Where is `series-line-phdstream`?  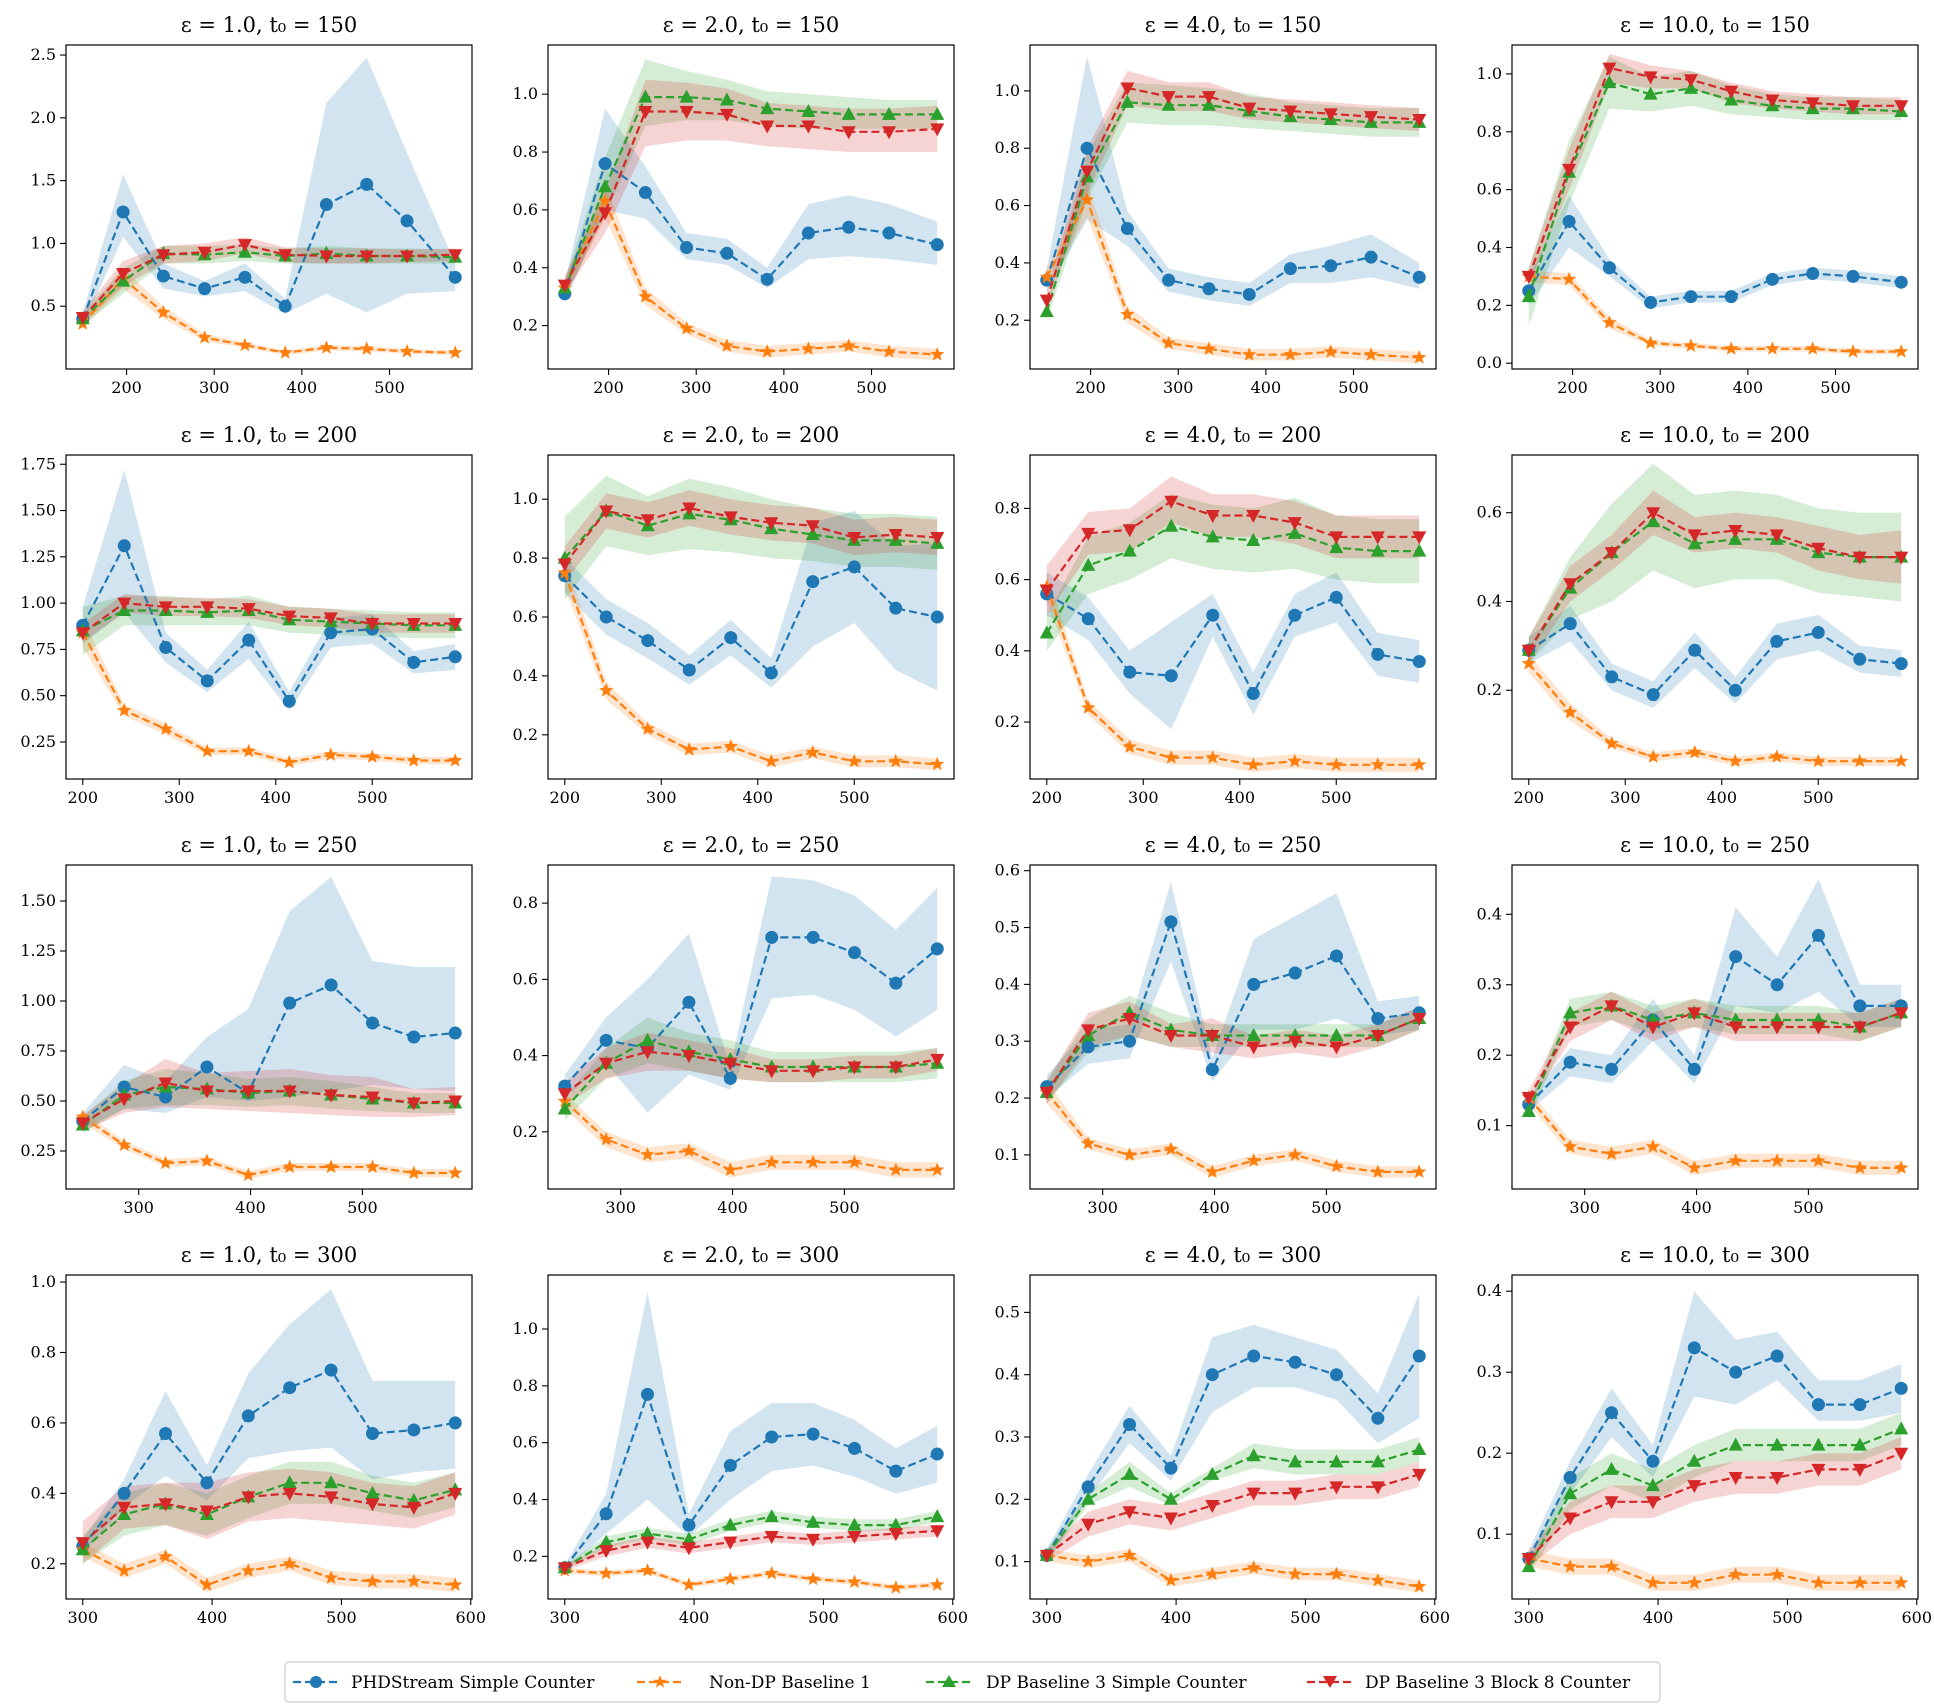 series-line-phdstream is located at coordinates (269, 251).